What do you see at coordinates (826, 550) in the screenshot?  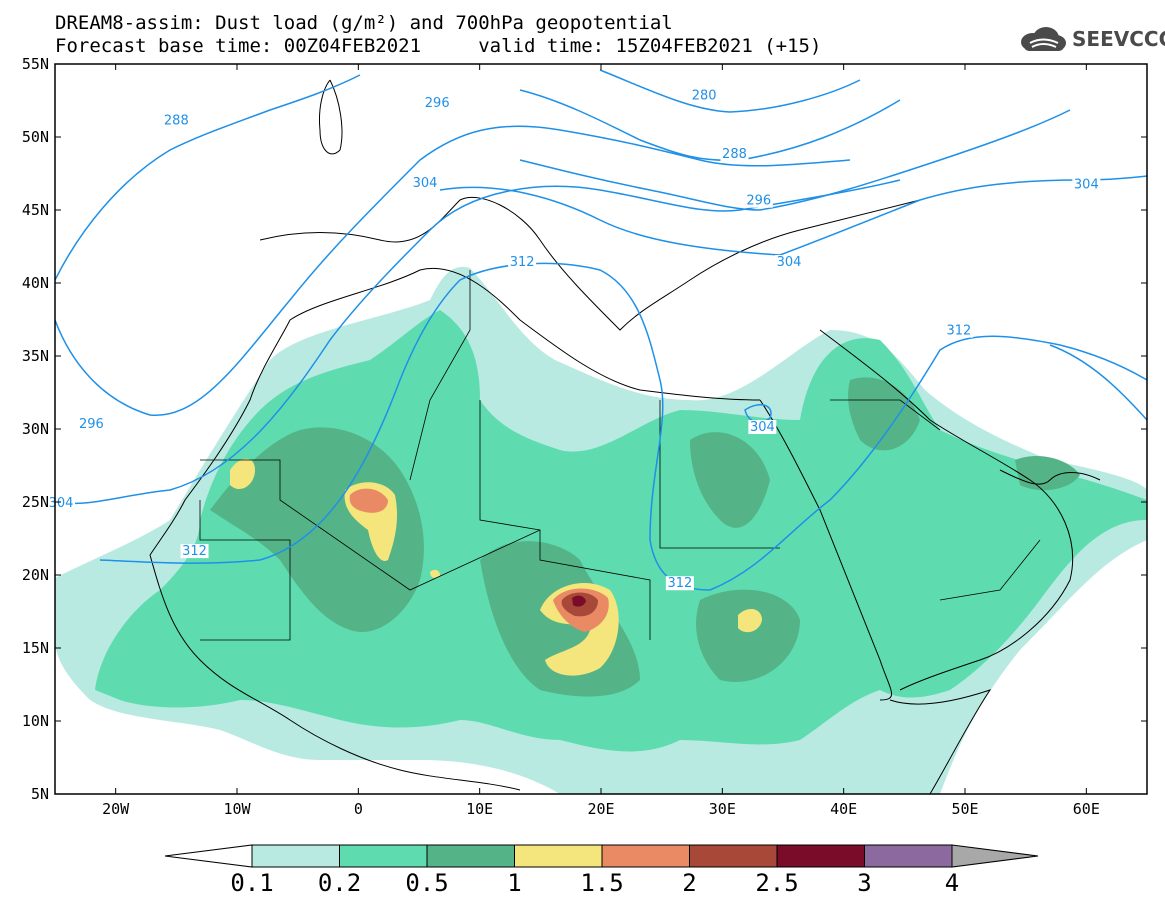 I see `coastline-red-sea` at bounding box center [826, 550].